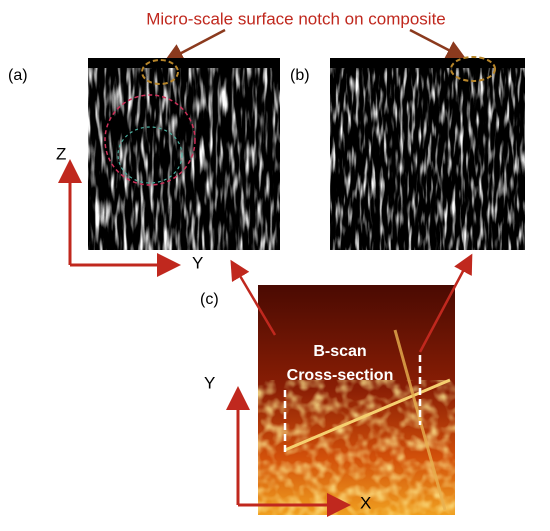  What do you see at coordinates (209, 299) in the screenshot?
I see `panel-label: (c)` at bounding box center [209, 299].